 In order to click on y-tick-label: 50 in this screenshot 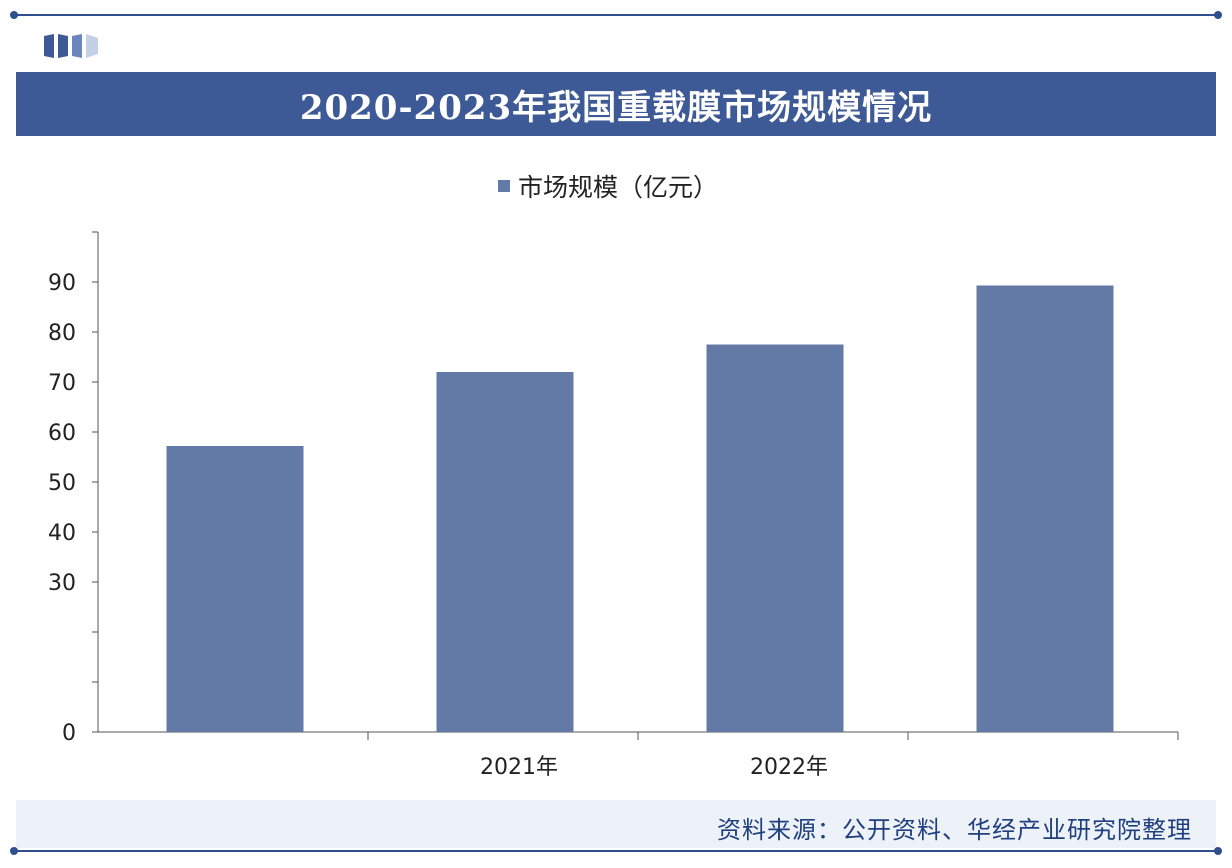, I will do `click(62, 483)`.